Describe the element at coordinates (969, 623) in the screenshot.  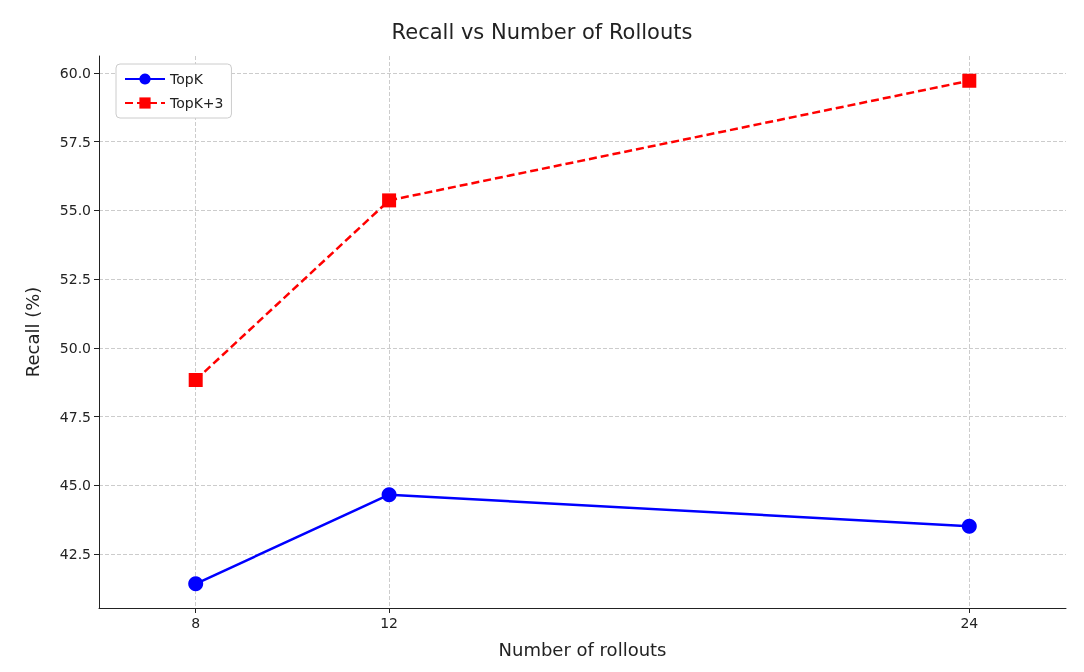
I see `x-tick-label: 24` at that location.